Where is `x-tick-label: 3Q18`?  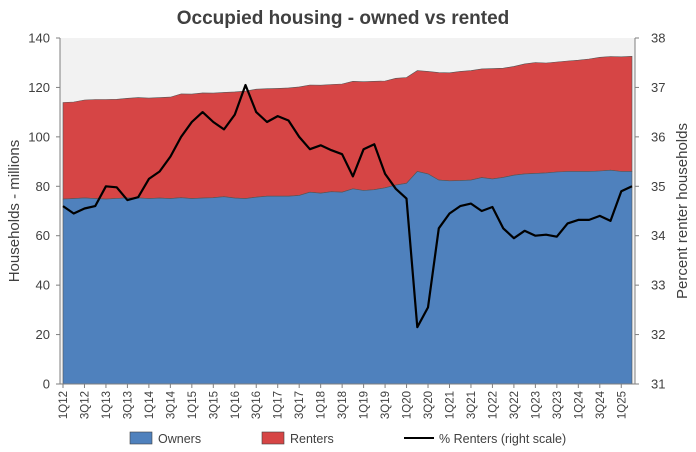
x-tick-label: 3Q18 is located at coordinates (343, 405).